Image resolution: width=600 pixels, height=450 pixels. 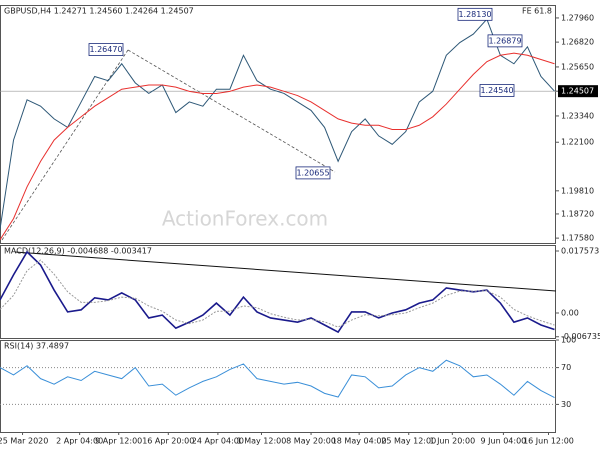 What do you see at coordinates (262, 441) in the screenshot?
I see `x-tick-label: 1 May 12:00` at bounding box center [262, 441].